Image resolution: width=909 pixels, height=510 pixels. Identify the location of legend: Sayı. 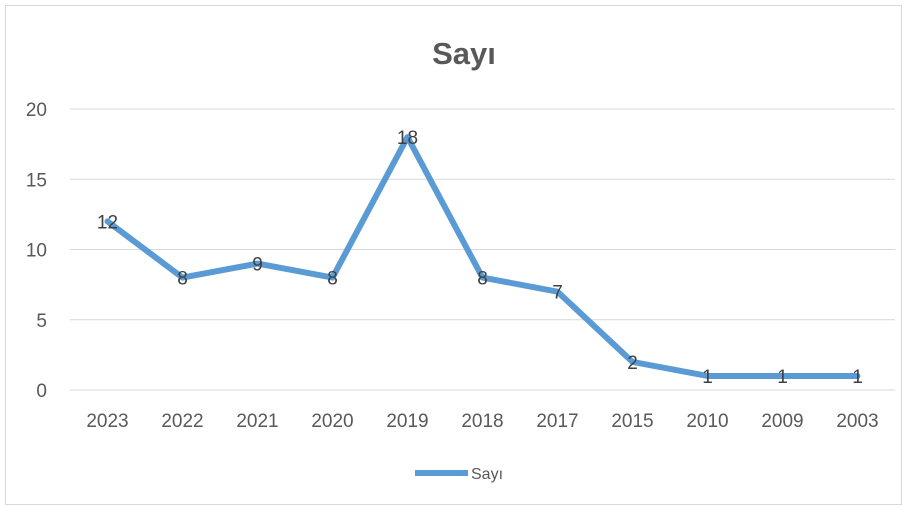
(459, 474).